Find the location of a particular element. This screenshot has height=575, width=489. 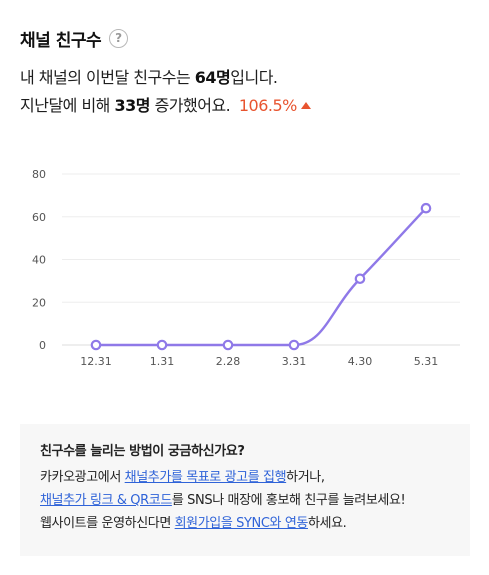

tip-row-sync-before: 웹사이트를 운영하신다면 is located at coordinates (107, 523).